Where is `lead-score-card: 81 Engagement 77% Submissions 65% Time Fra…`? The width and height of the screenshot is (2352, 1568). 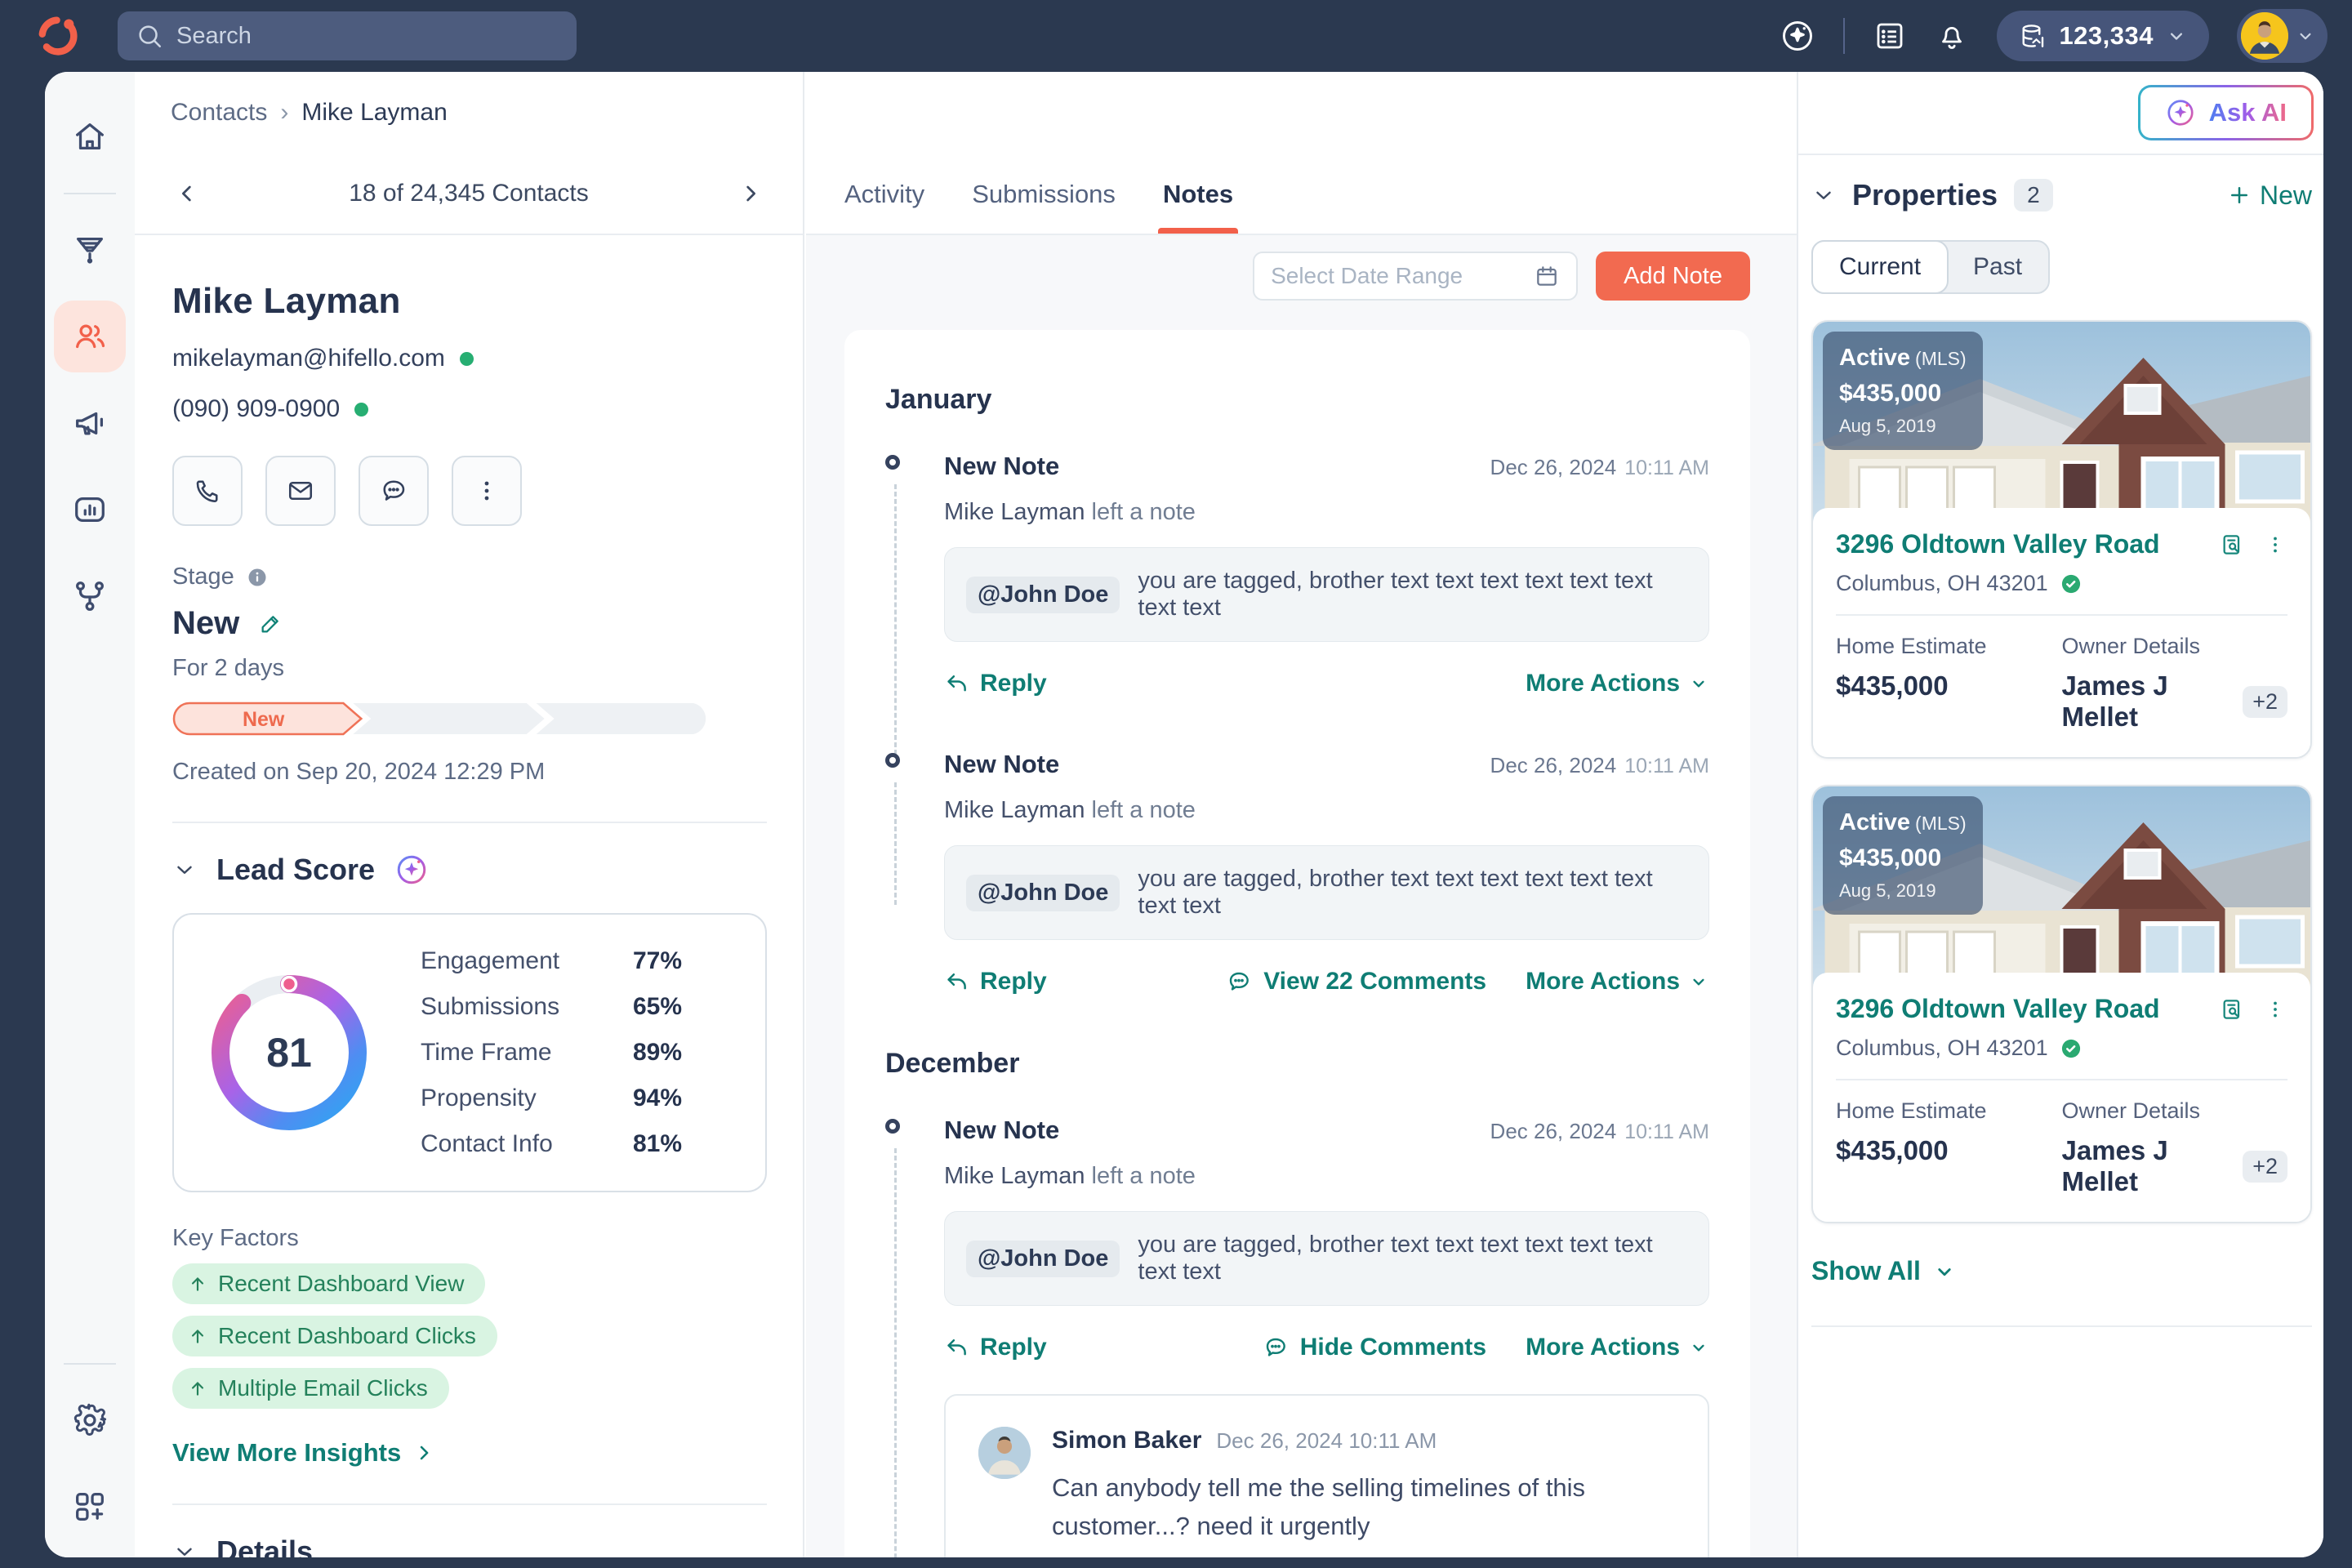
lead-score-card: 81 Engagement 77% Submissions 65% Time Fra… is located at coordinates (469, 1052).